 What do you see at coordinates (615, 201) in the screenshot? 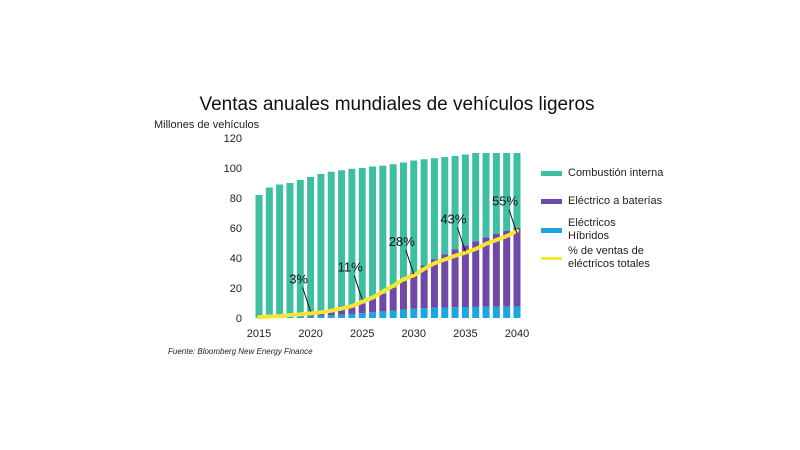
I see `legend-label: Eléctrico a baterías` at bounding box center [615, 201].